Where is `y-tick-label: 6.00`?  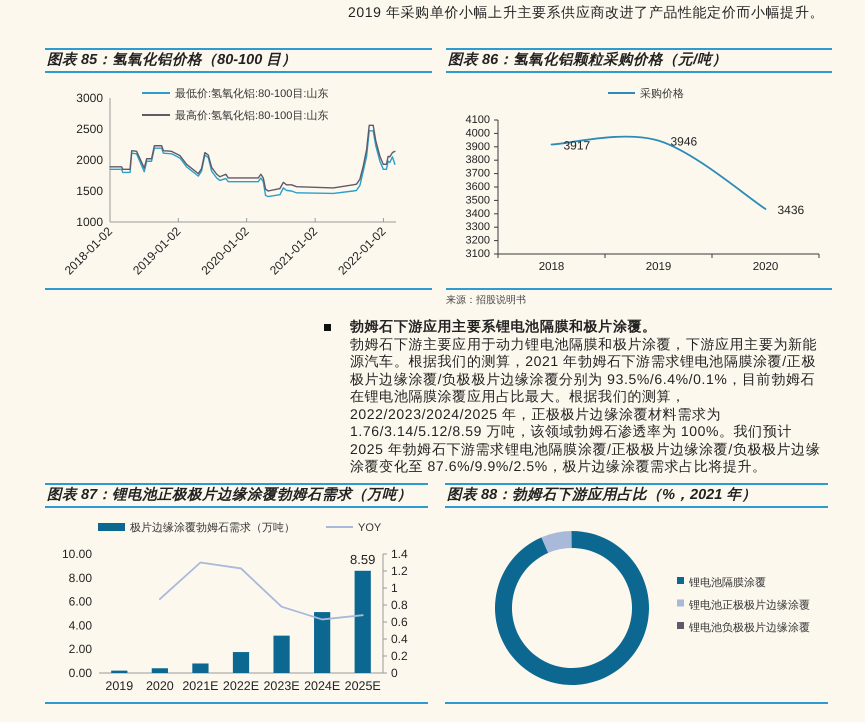
y-tick-label: 6.00 is located at coordinates (80, 601).